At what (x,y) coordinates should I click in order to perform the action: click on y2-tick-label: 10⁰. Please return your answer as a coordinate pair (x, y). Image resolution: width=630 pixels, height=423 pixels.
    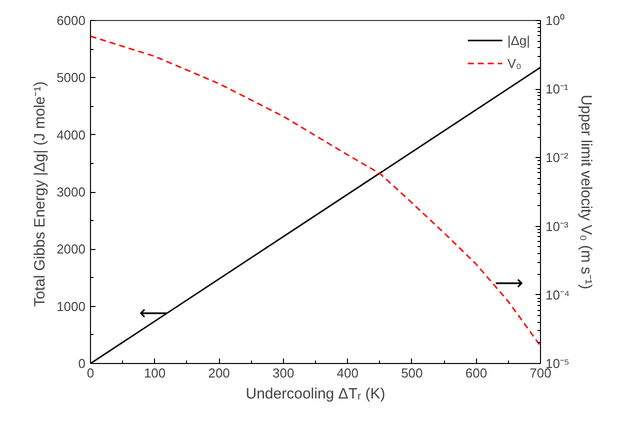
    Looking at the image, I should click on (555, 20).